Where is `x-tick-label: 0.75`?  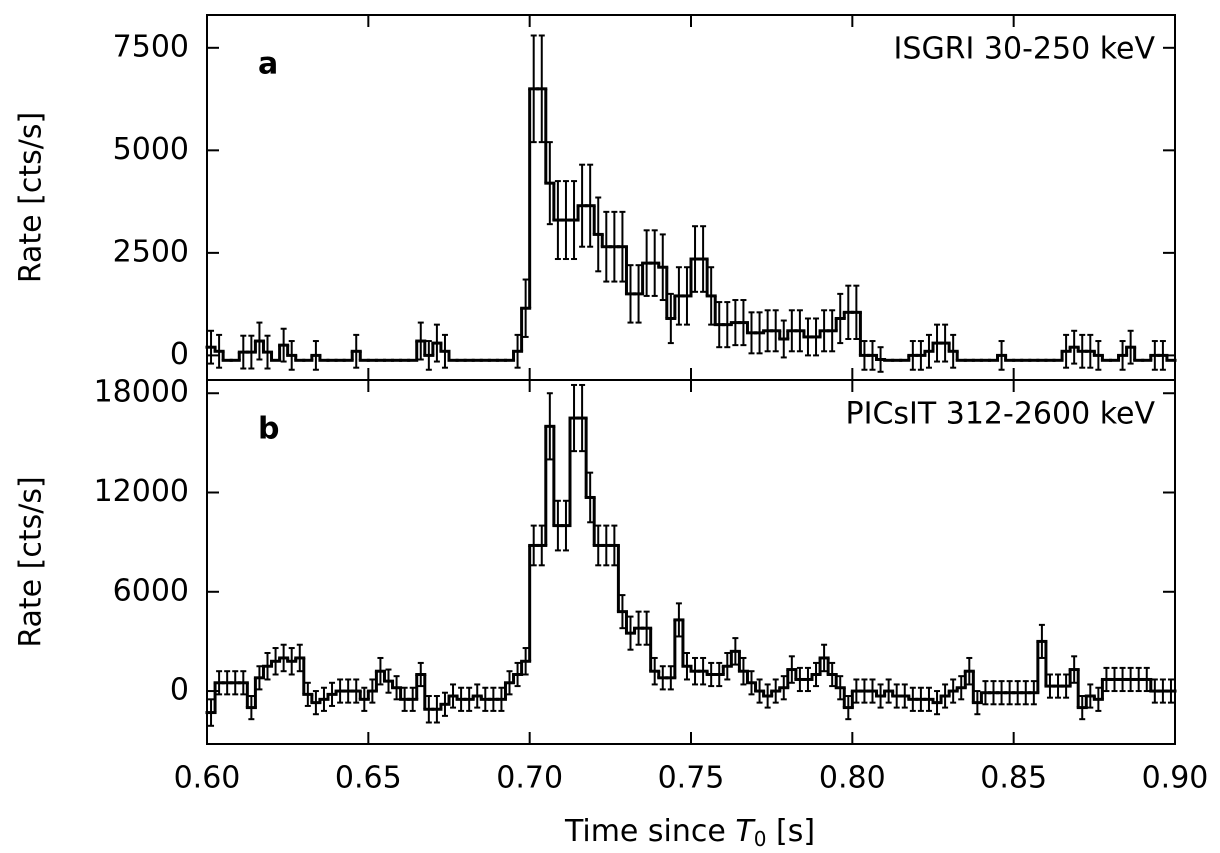
x-tick-label: 0.75 is located at coordinates (691, 778).